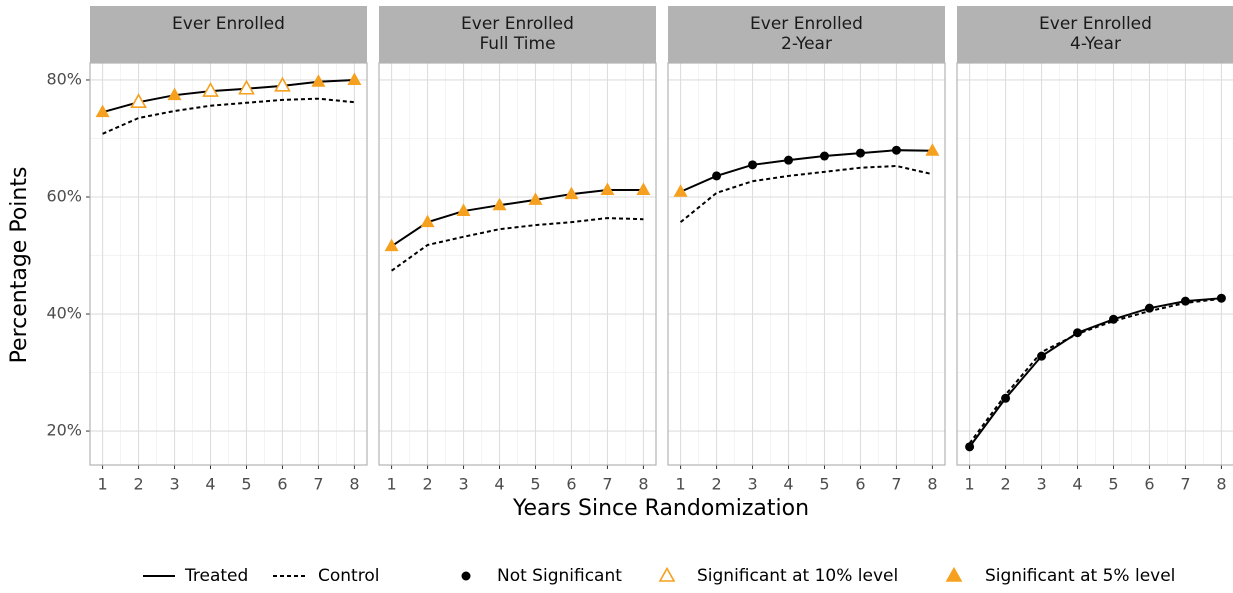 This screenshot has height=593, width=1233. What do you see at coordinates (797, 576) in the screenshot?
I see `legend-label: Significant at 10% level` at bounding box center [797, 576].